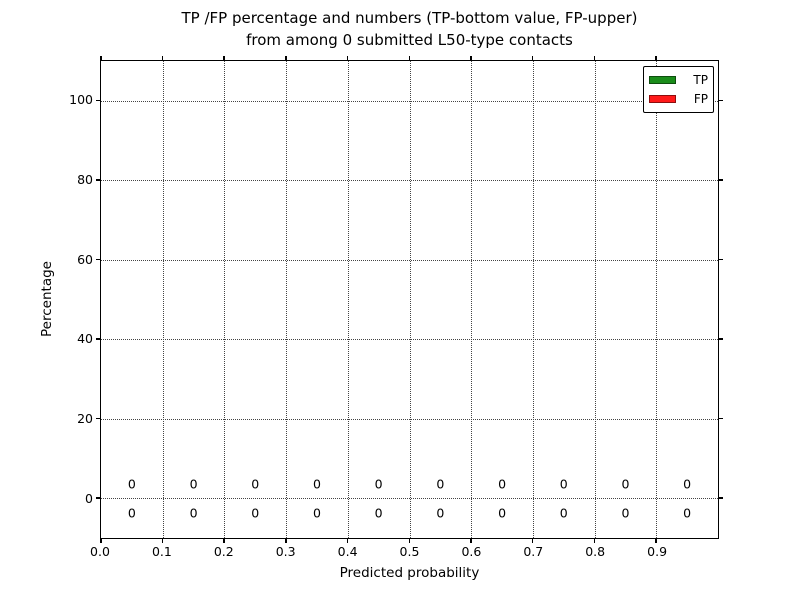 The width and height of the screenshot is (800, 600). Describe the element at coordinates (85, 179) in the screenshot. I see `y-tick-label: 80` at that location.